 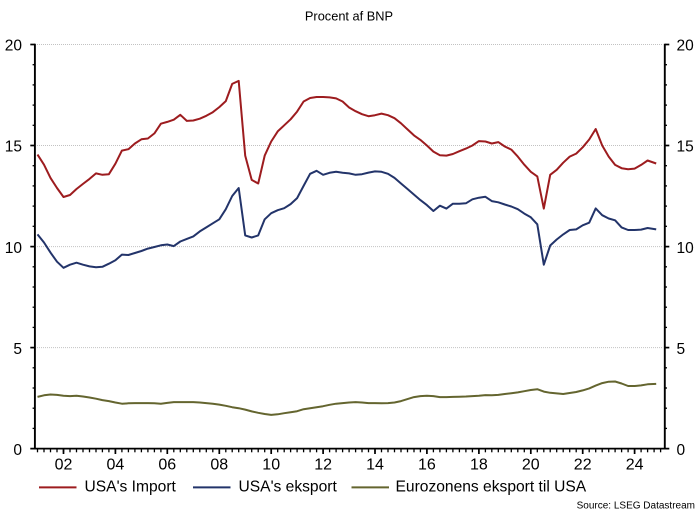 What do you see at coordinates (427, 465) in the screenshot?
I see `svg-text: 16` at bounding box center [427, 465].